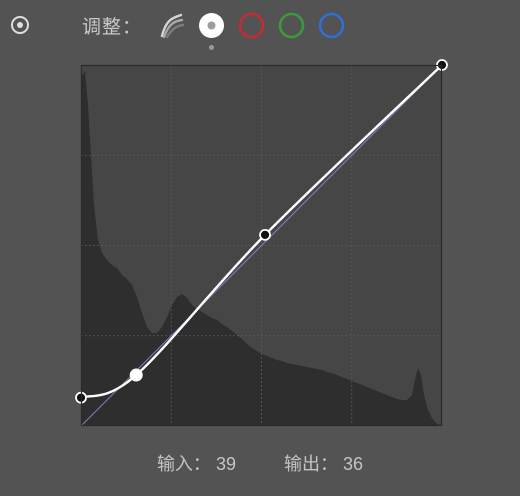  I want to click on output-label: 输出：, so click(311, 464).